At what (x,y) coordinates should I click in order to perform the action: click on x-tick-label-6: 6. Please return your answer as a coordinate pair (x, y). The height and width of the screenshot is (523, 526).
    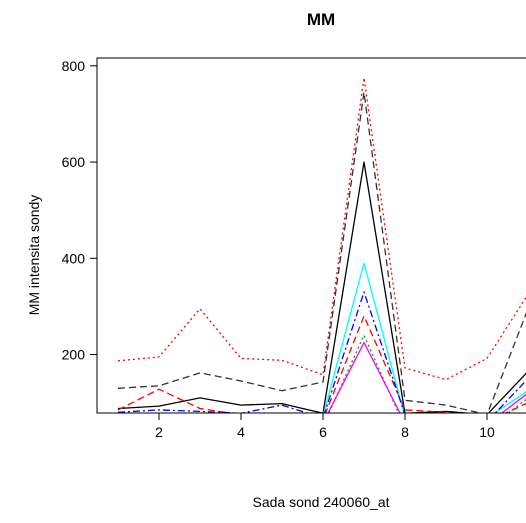
    Looking at the image, I should click on (323, 432).